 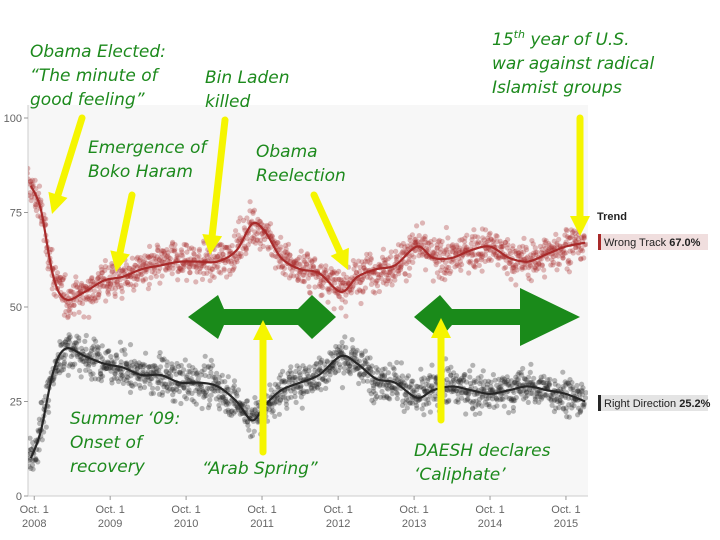 I want to click on annotation-line: Summer ‘09:, so click(x=125, y=419).